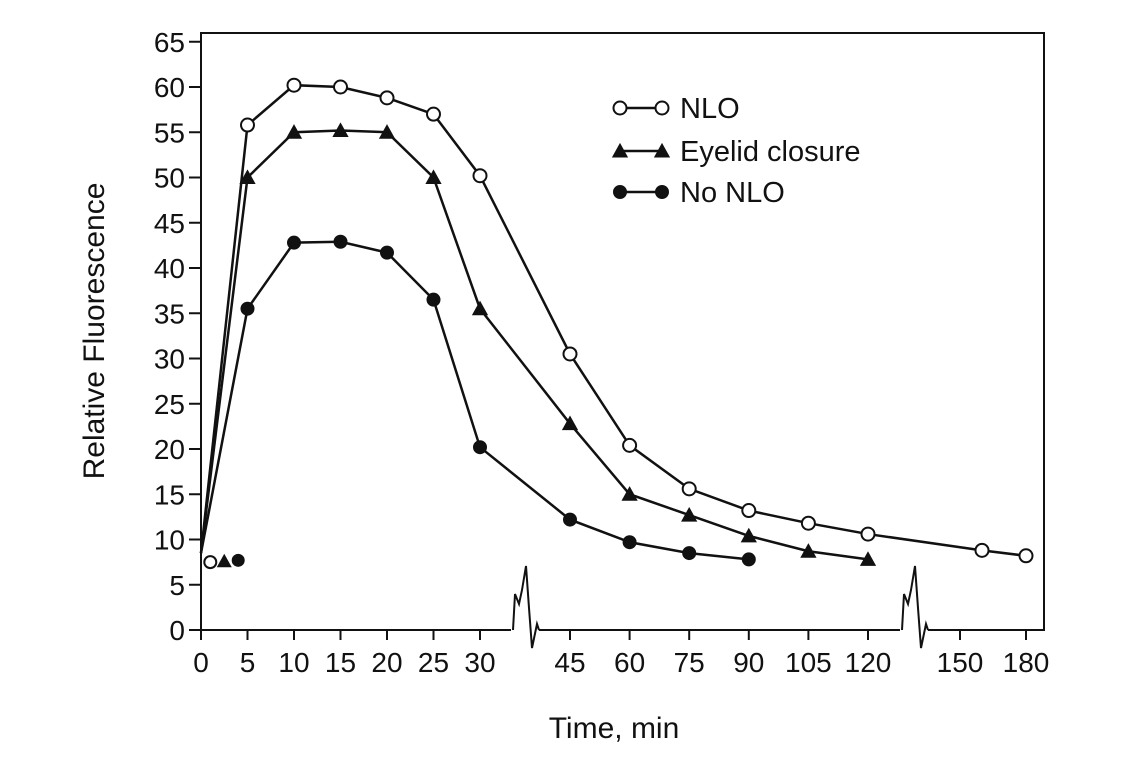  Describe the element at coordinates (177, 585) in the screenshot. I see `y-tick-label: 5` at that location.